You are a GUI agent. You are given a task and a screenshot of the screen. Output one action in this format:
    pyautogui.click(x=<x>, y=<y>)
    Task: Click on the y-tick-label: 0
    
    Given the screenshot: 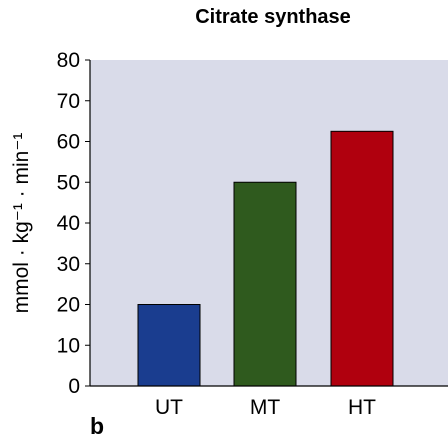 What is the action you would take?
    pyautogui.click(x=74, y=386)
    